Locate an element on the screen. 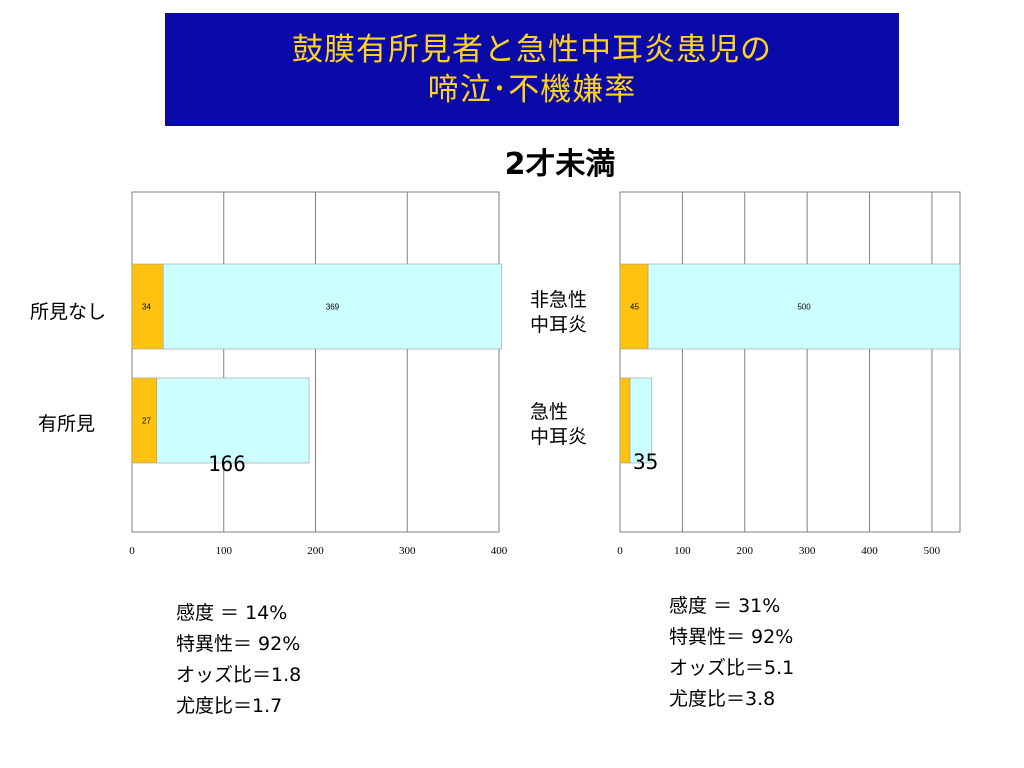 This screenshot has width=1024, height=768. chart2-tick-label: 100 is located at coordinates (682, 551).